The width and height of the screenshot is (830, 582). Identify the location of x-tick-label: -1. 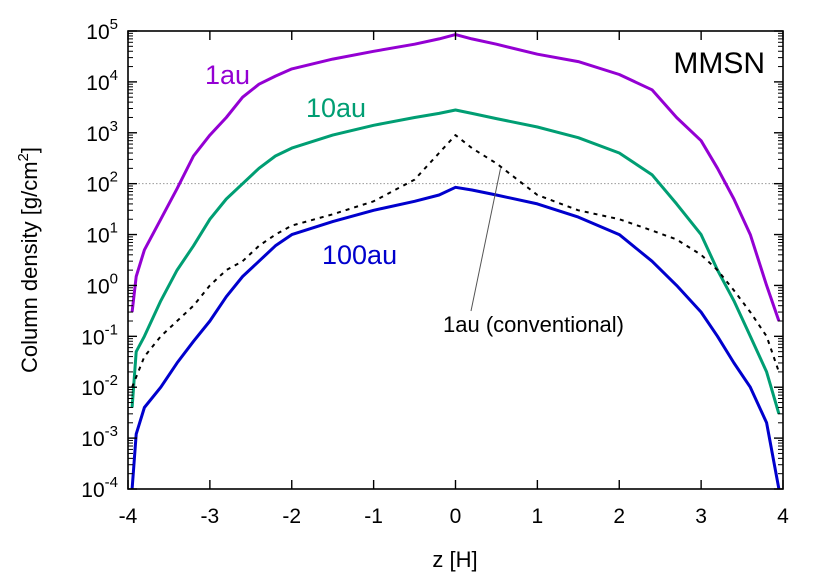
(373, 516).